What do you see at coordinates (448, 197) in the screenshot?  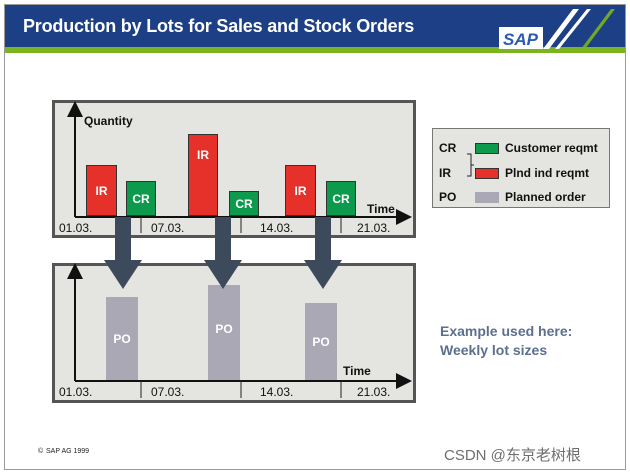 I see `legend-code: PO` at bounding box center [448, 197].